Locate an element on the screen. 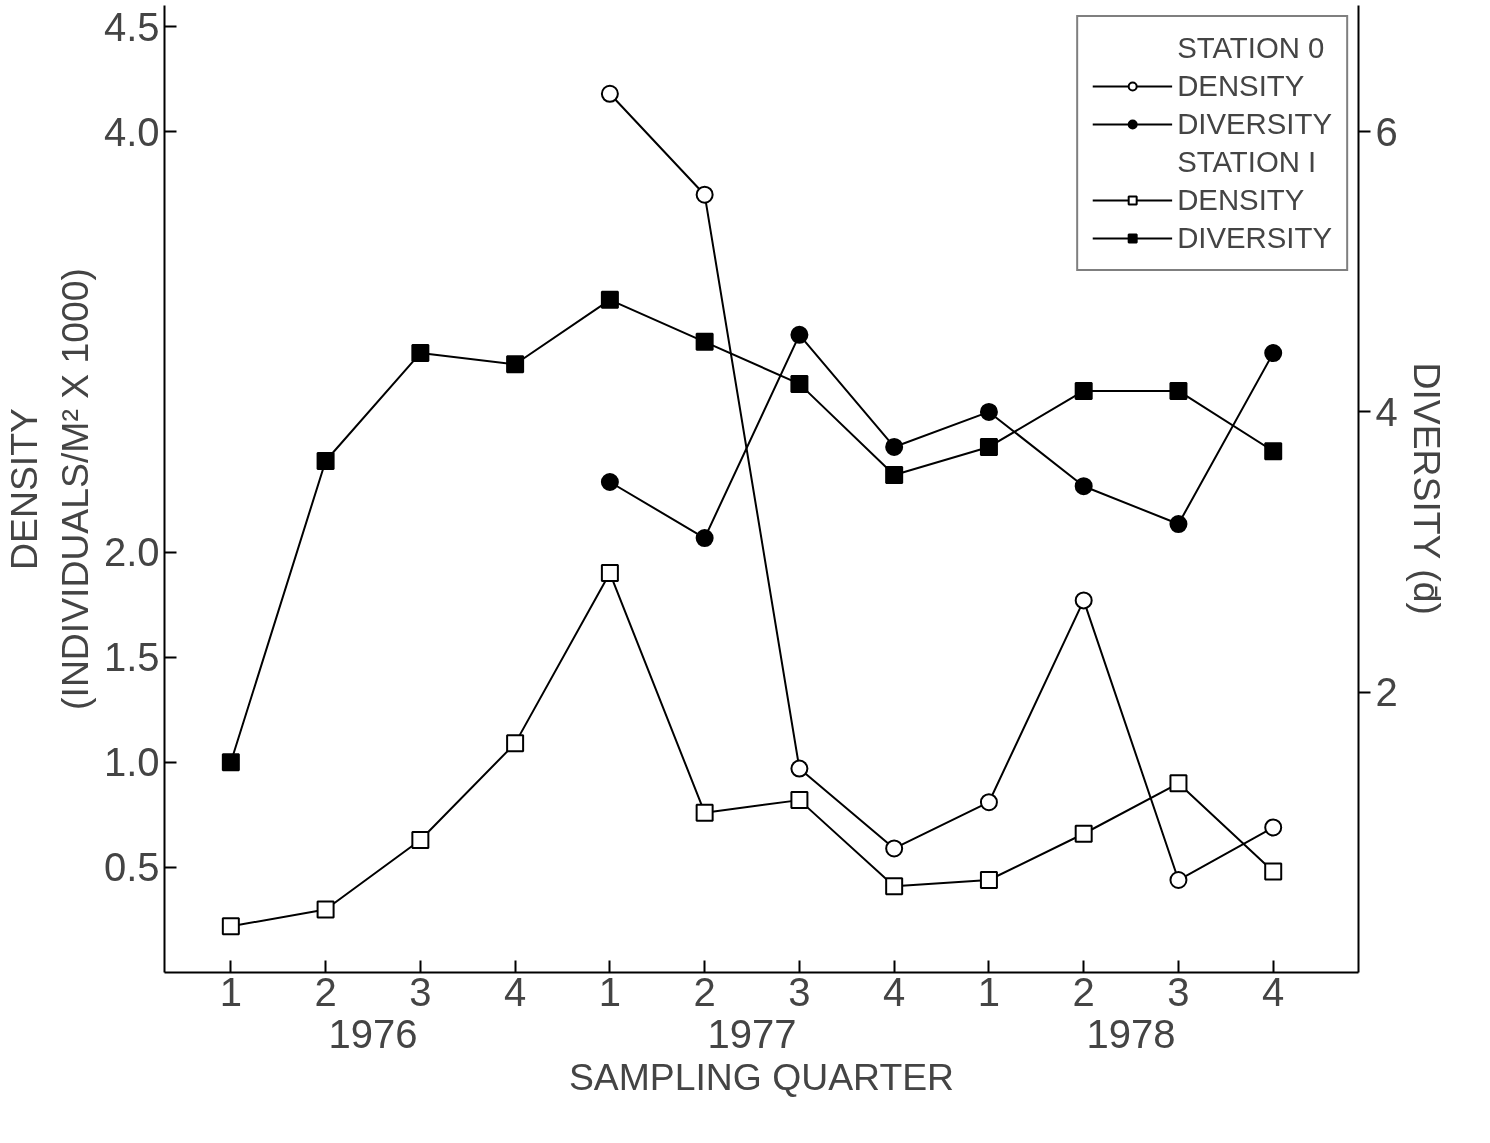 The height and width of the screenshot is (1143, 1490). y2-tick-label: 2 is located at coordinates (1386, 692).